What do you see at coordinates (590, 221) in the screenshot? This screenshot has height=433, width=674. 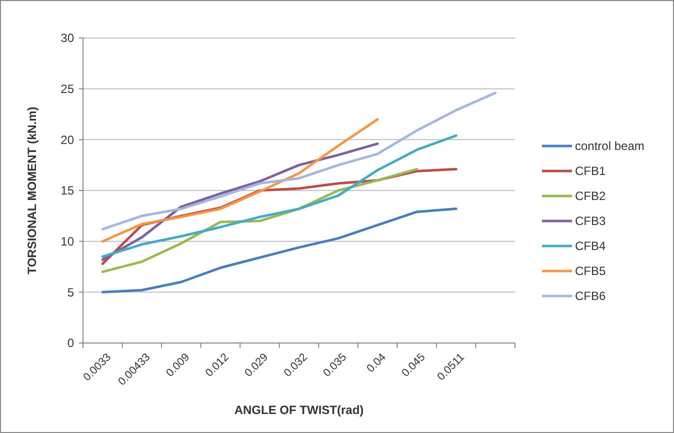 I see `legend-label: CFB3` at bounding box center [590, 221].